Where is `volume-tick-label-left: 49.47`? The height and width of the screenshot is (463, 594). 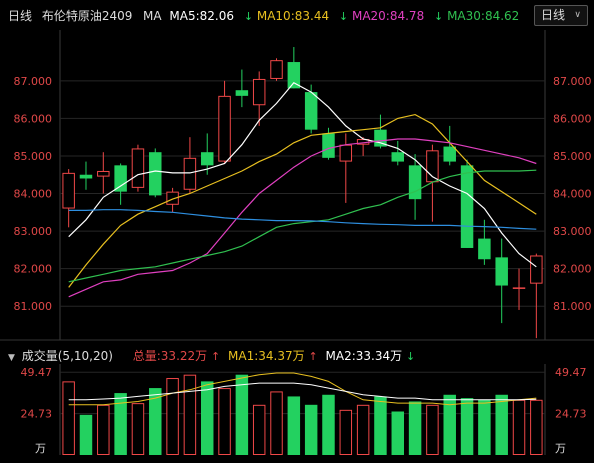 volume-tick-label-left: 49.47 is located at coordinates (37, 372).